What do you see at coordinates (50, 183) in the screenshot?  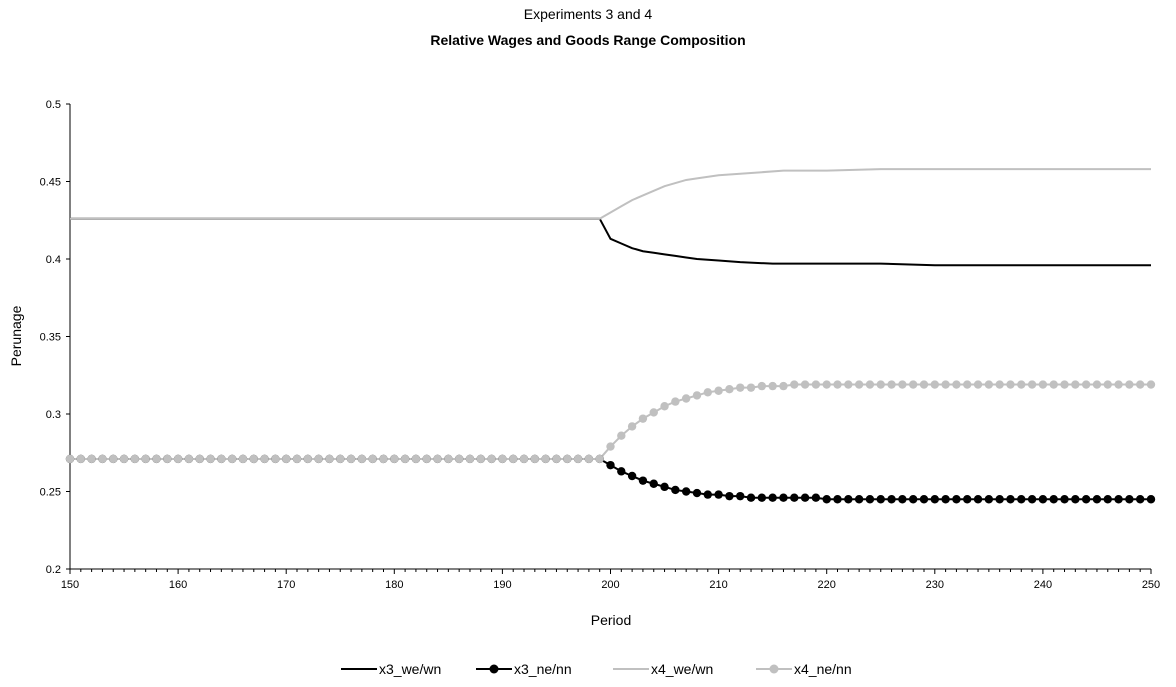 I see `y-tick-label: 0.45` at bounding box center [50, 183].